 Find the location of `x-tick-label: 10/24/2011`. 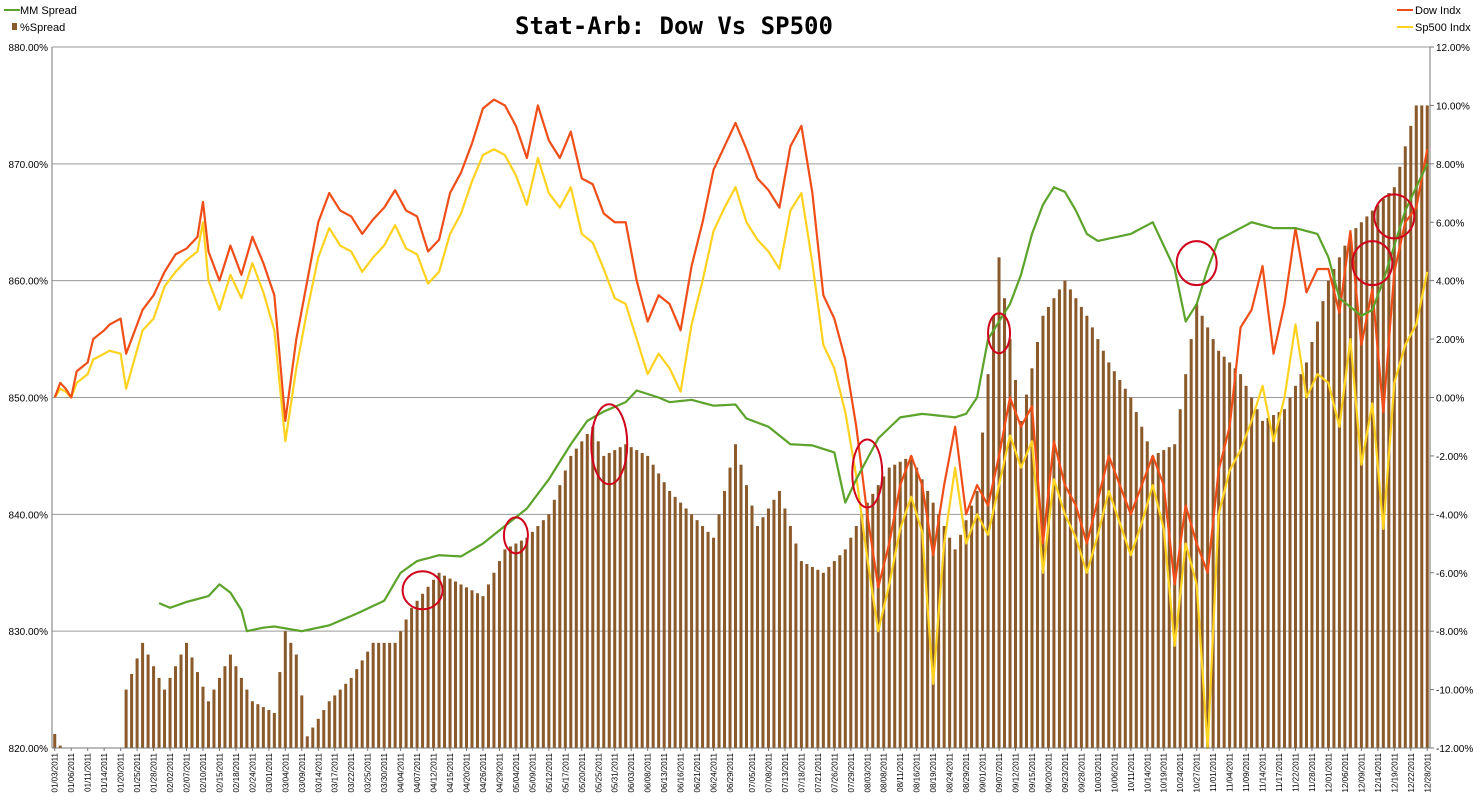

x-tick-label: 10/24/2011 is located at coordinates (1180, 772).